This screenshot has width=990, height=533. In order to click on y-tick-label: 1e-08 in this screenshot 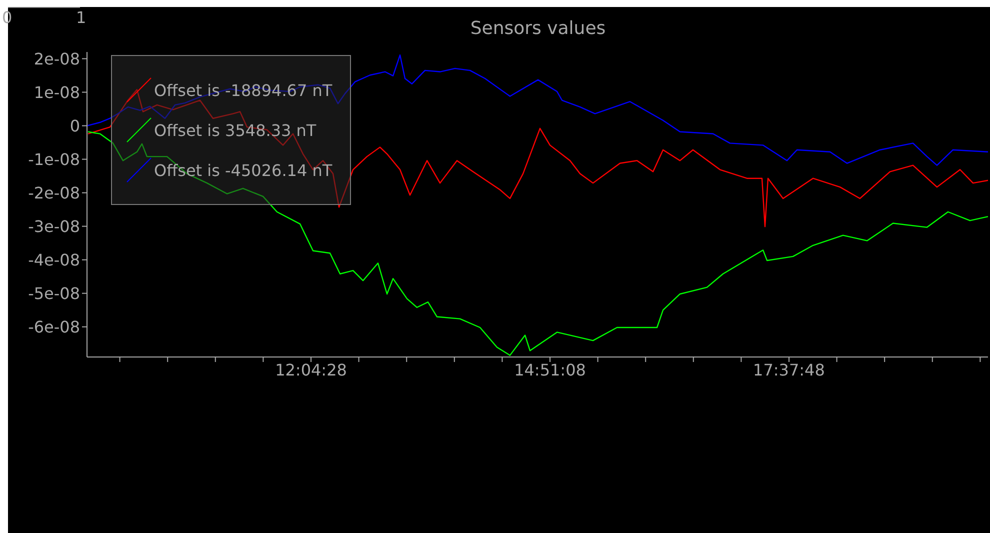, I will do `click(57, 92)`.